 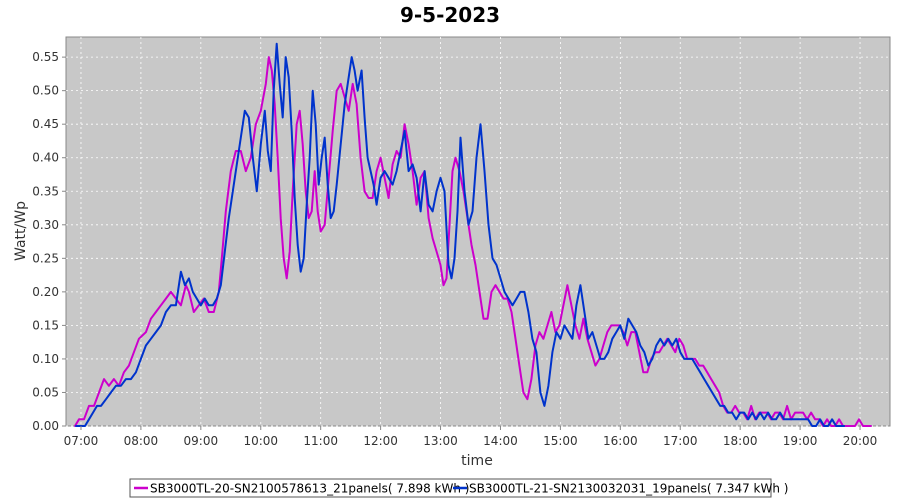 What do you see at coordinates (21, 231) in the screenshot?
I see `y-axis-label: Watt/Wp` at bounding box center [21, 231].